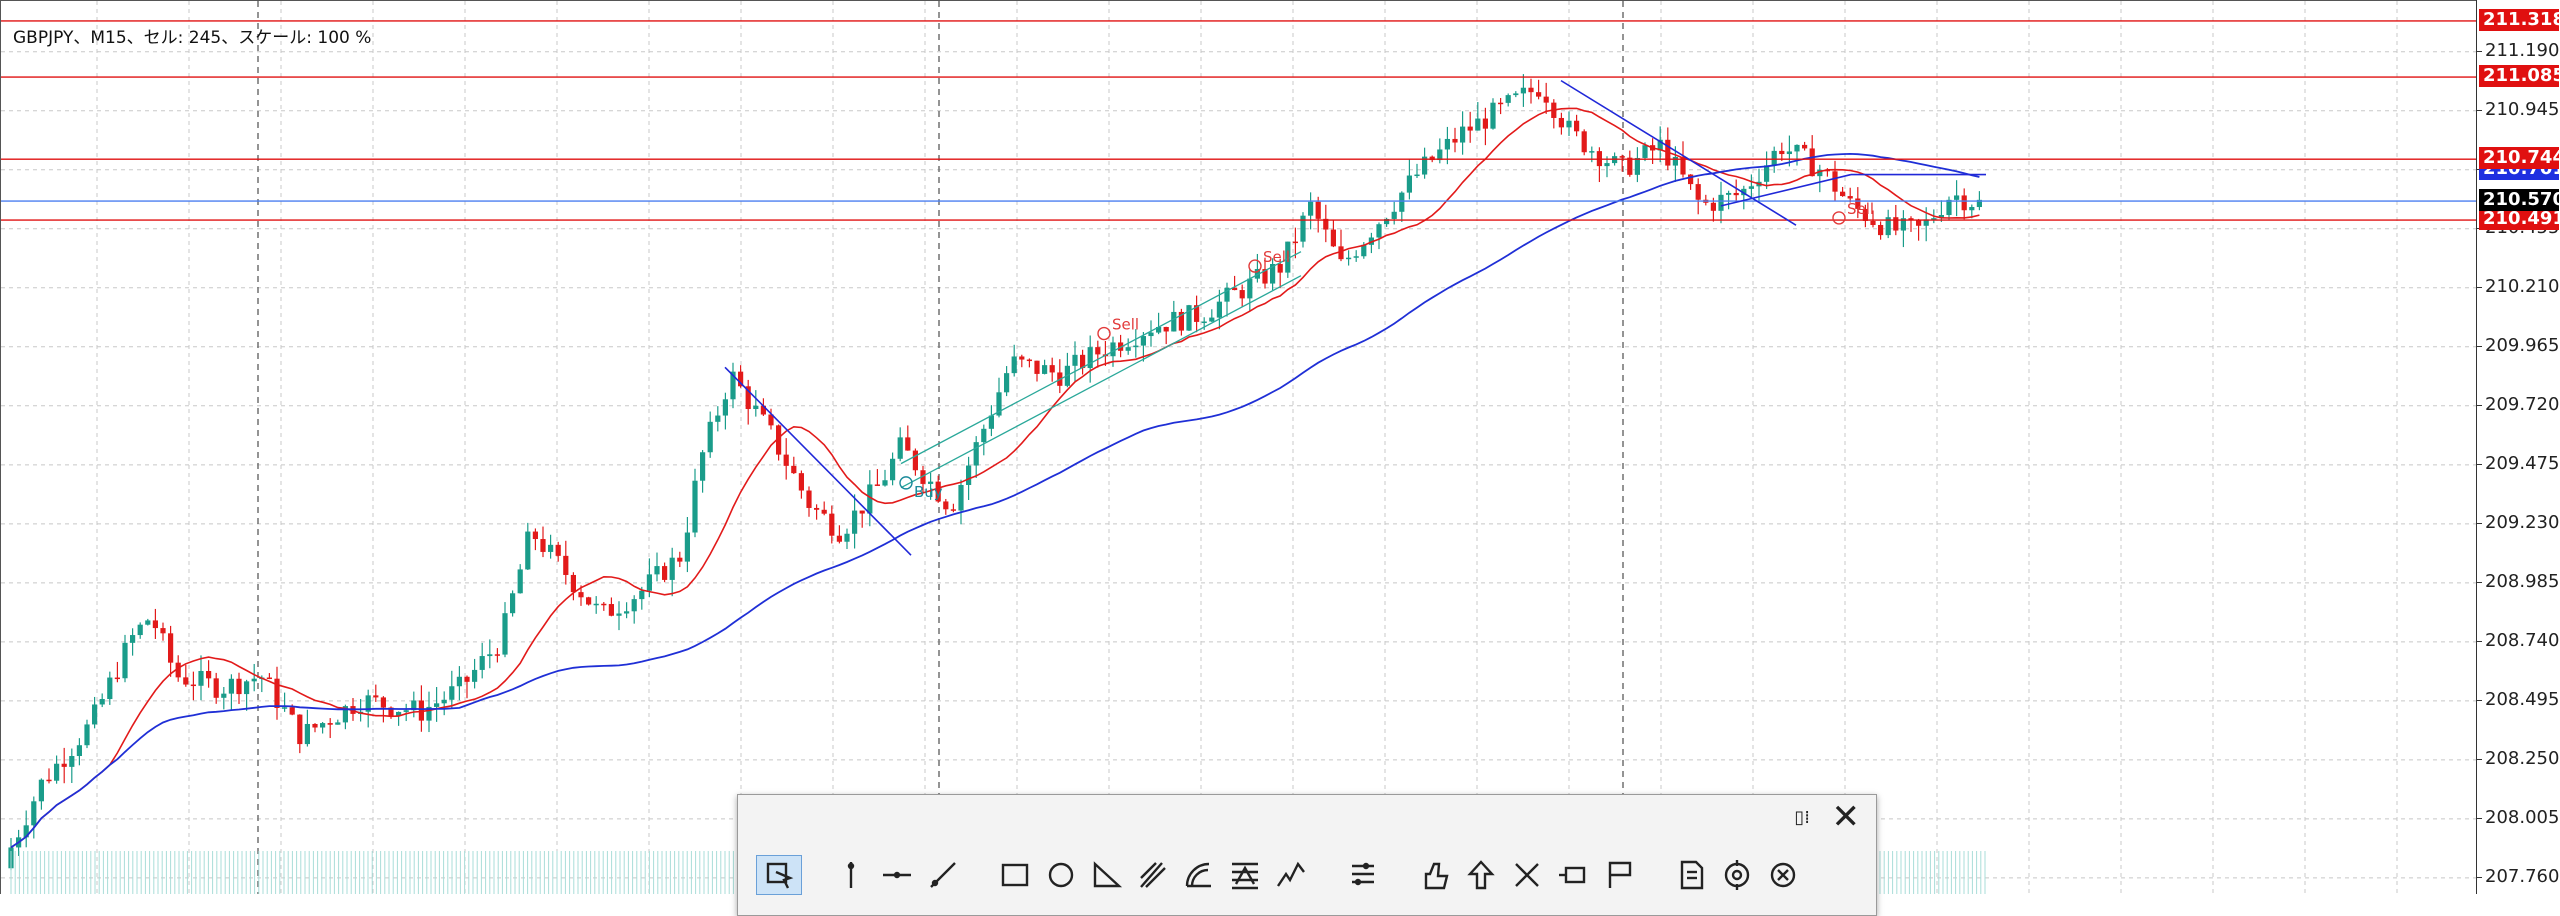 The image size is (2560, 916). Describe the element at coordinates (2522, 286) in the screenshot. I see `price-tick-label: 210.210` at that location.